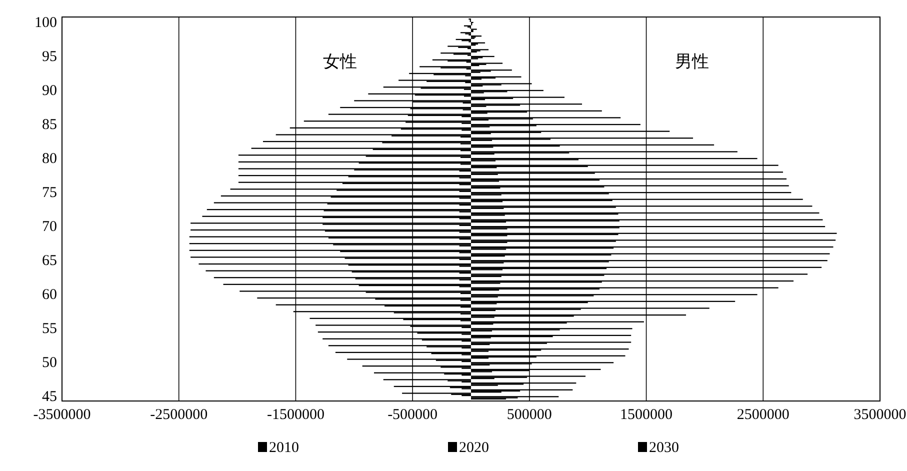 The image size is (907, 471). I want to click on y-tick-label: 80, so click(49, 158).